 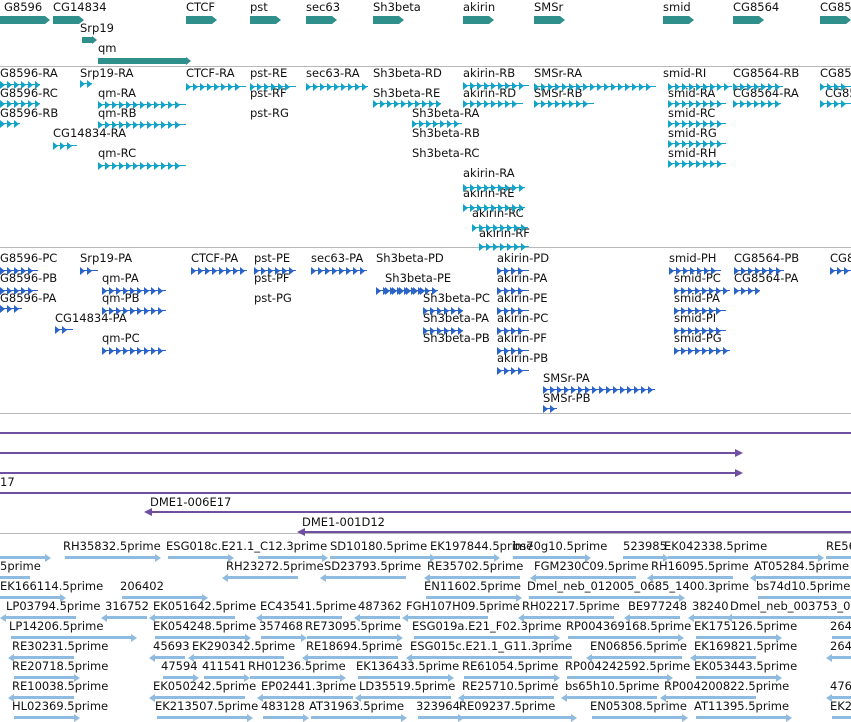 I want to click on protein-track-label: qm-PC, so click(x=121, y=338).